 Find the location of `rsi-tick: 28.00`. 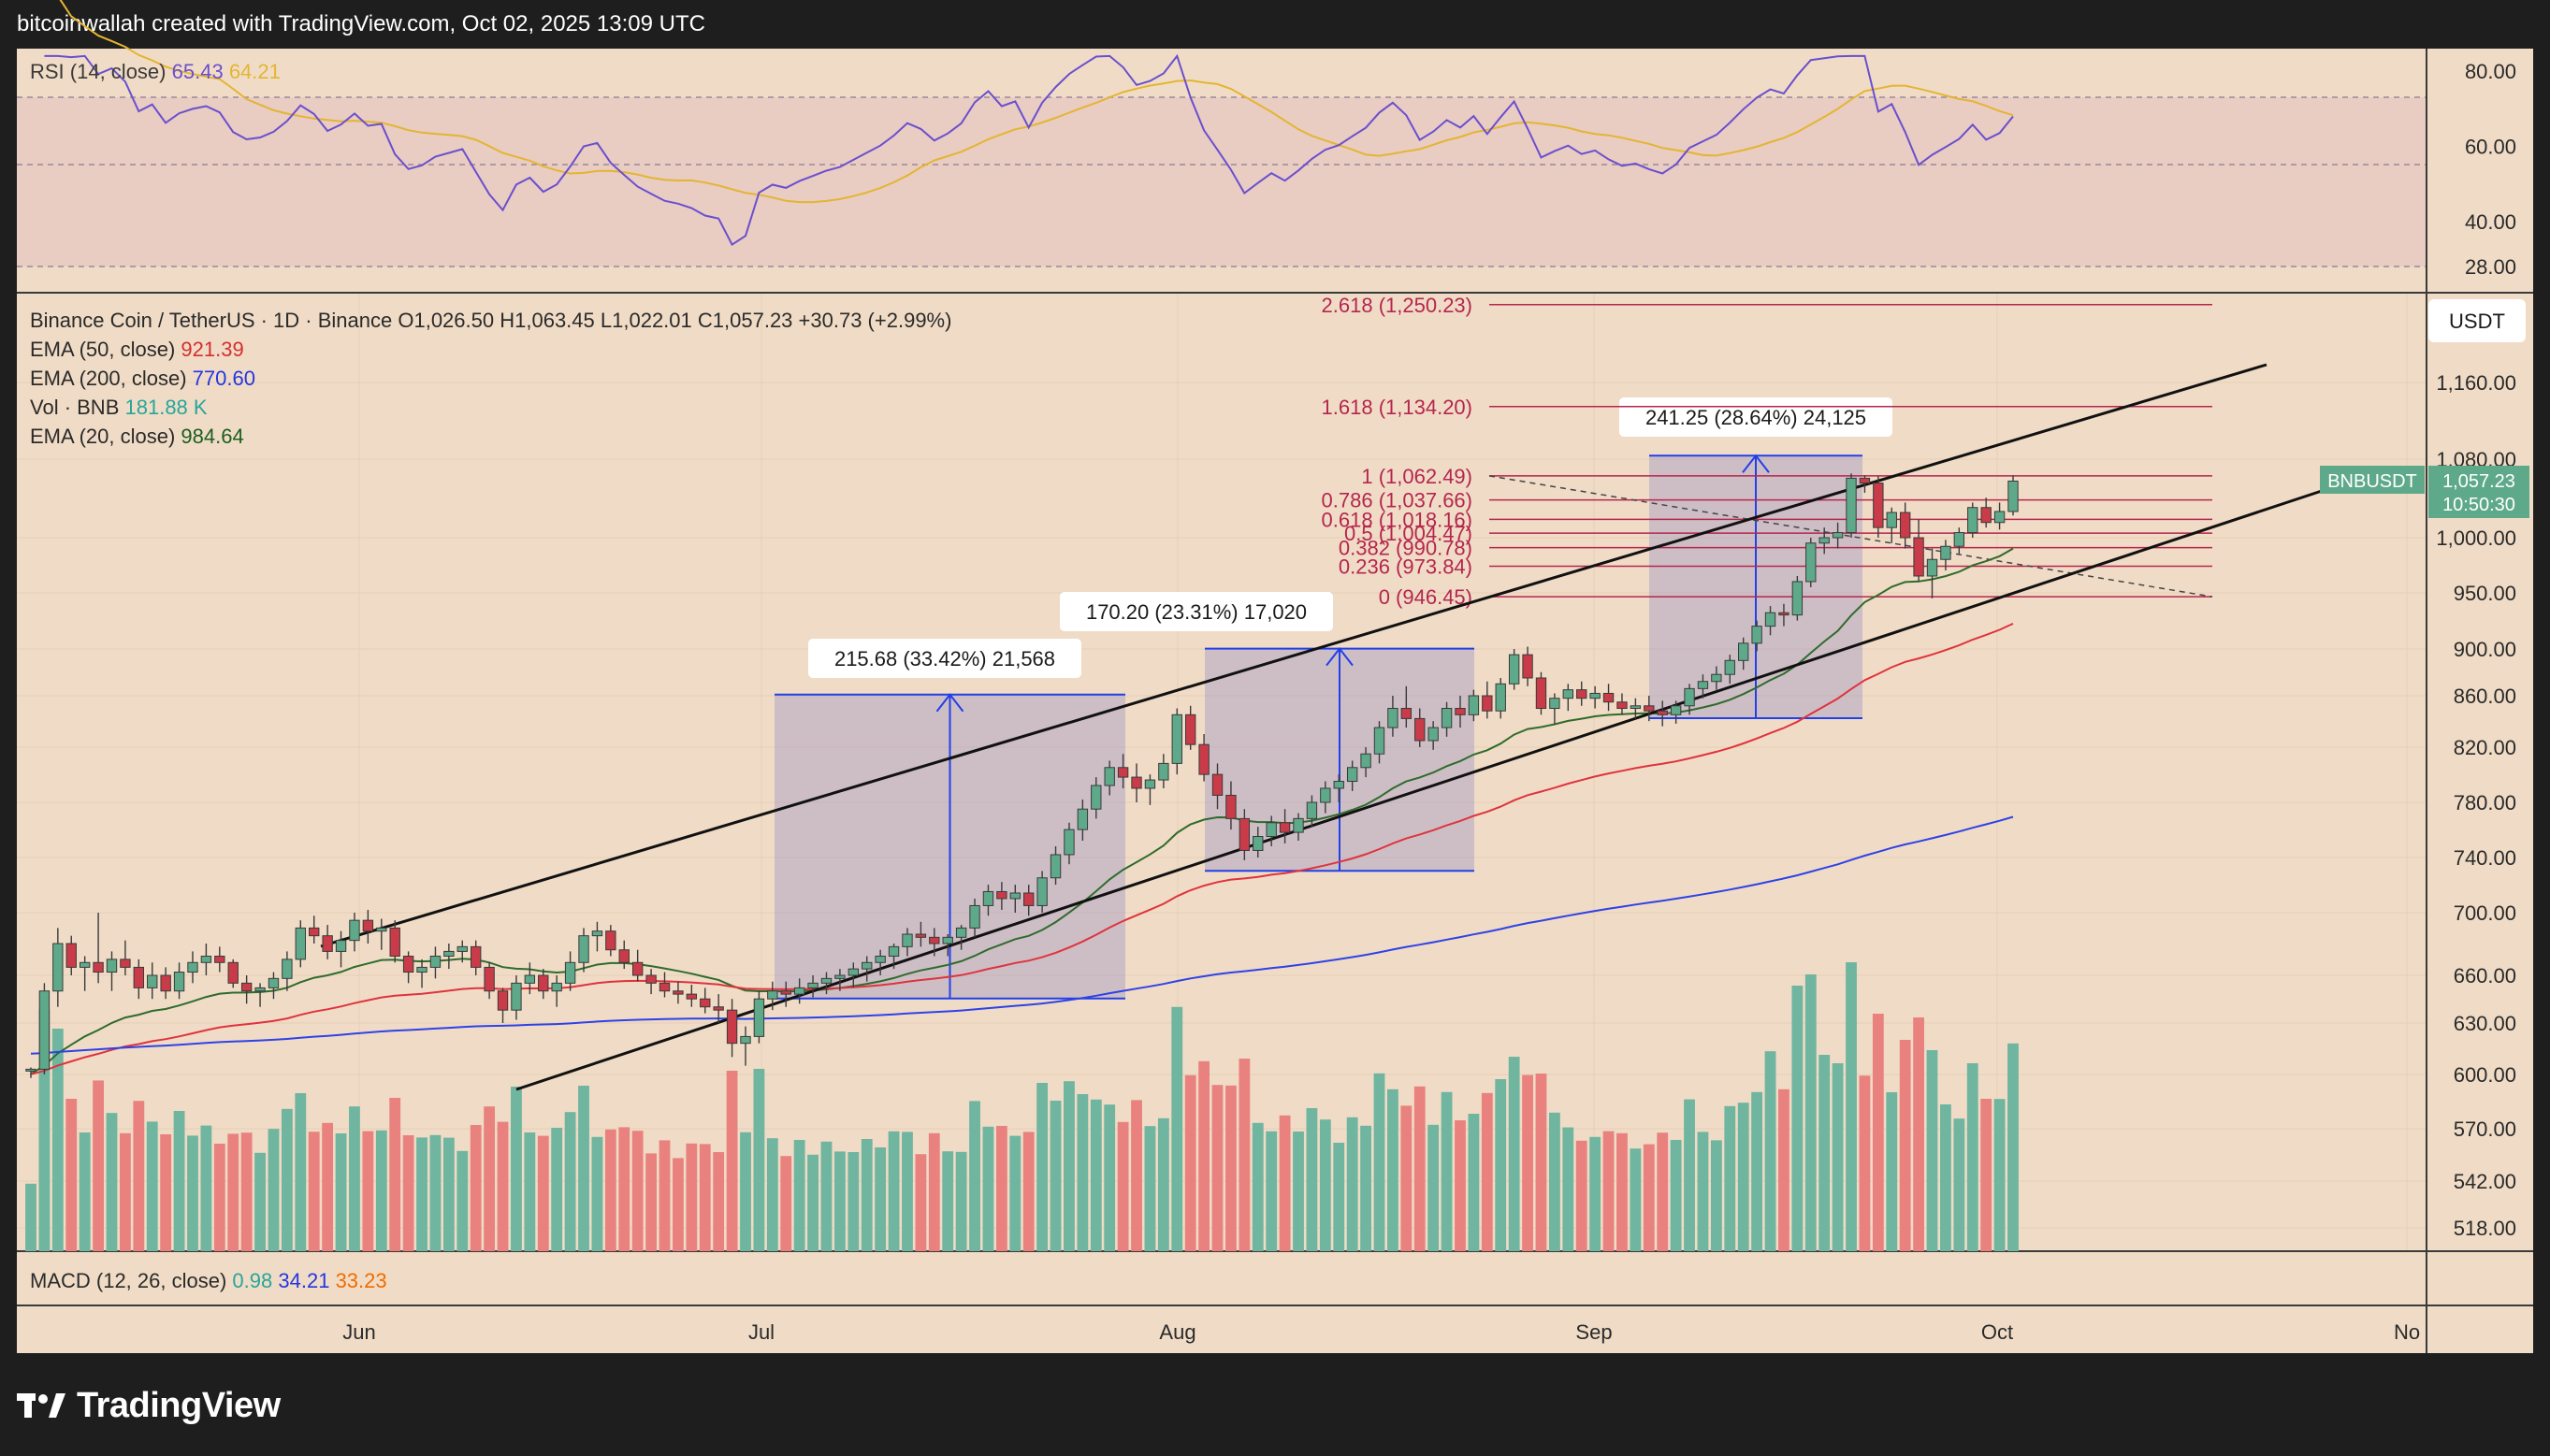

rsi-tick: 28.00 is located at coordinates (2490, 267).